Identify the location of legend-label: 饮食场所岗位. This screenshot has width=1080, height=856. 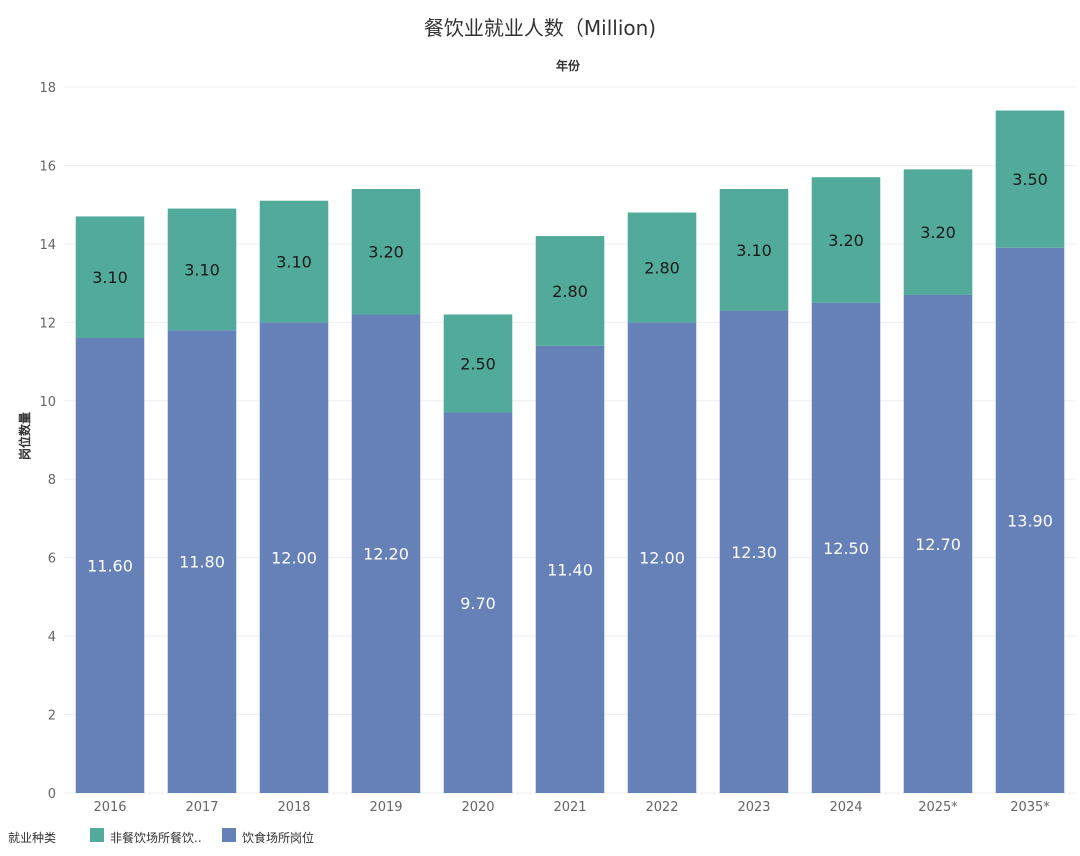
(278, 837).